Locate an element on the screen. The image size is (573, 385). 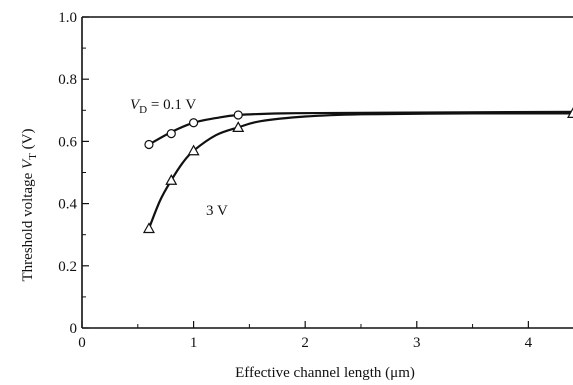
x-tick-label: 1 is located at coordinates (194, 343).